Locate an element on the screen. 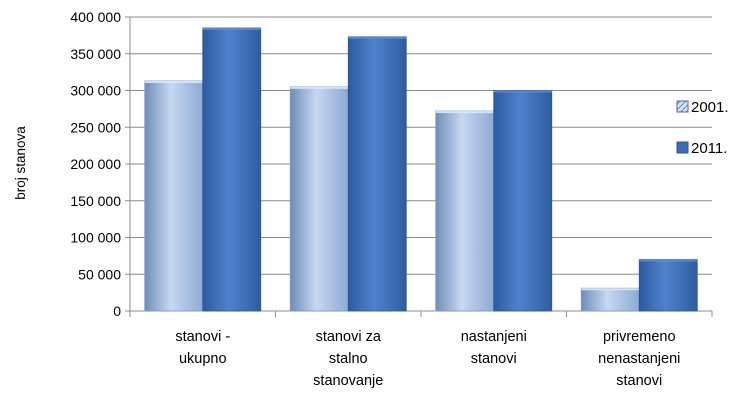 This screenshot has width=741, height=396. y-tick-label: 250 000 is located at coordinates (95, 127).